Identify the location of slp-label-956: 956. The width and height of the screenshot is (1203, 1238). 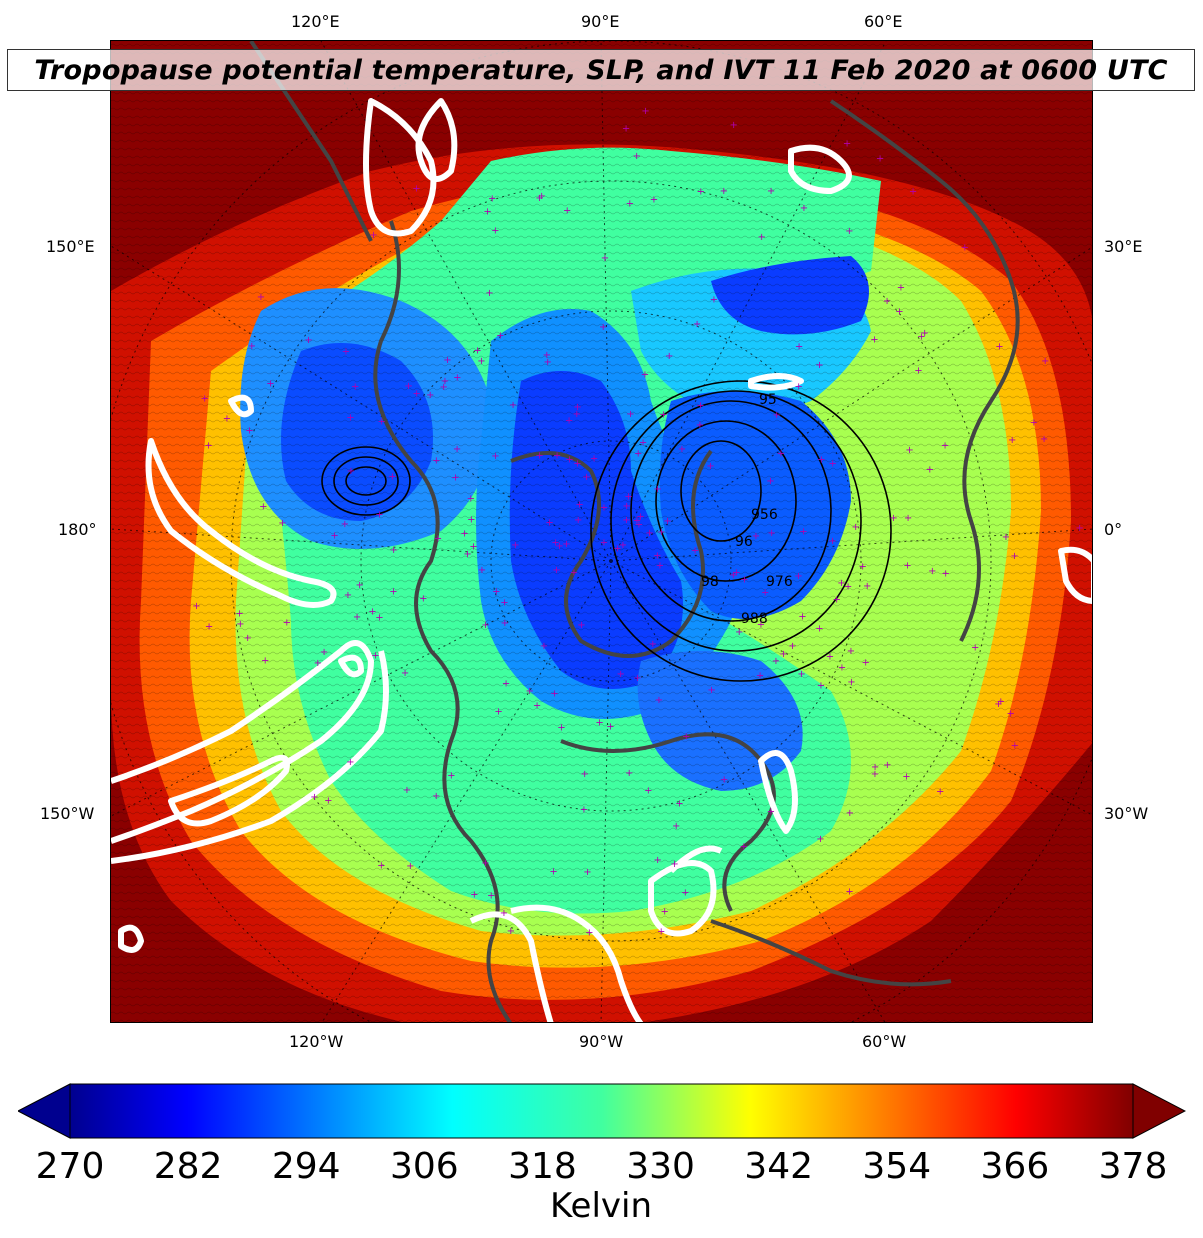
(764, 515).